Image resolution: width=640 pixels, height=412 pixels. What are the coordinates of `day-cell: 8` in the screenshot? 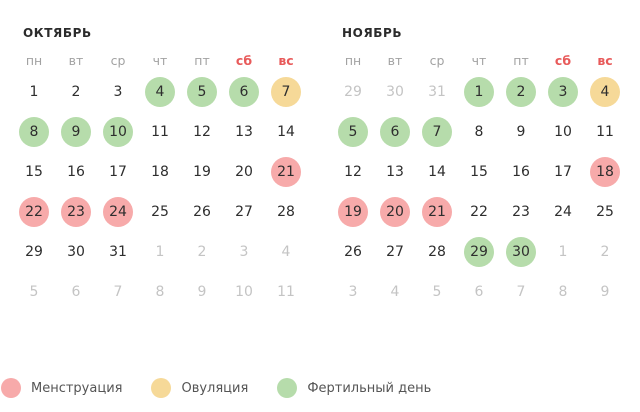 It's located at (479, 132).